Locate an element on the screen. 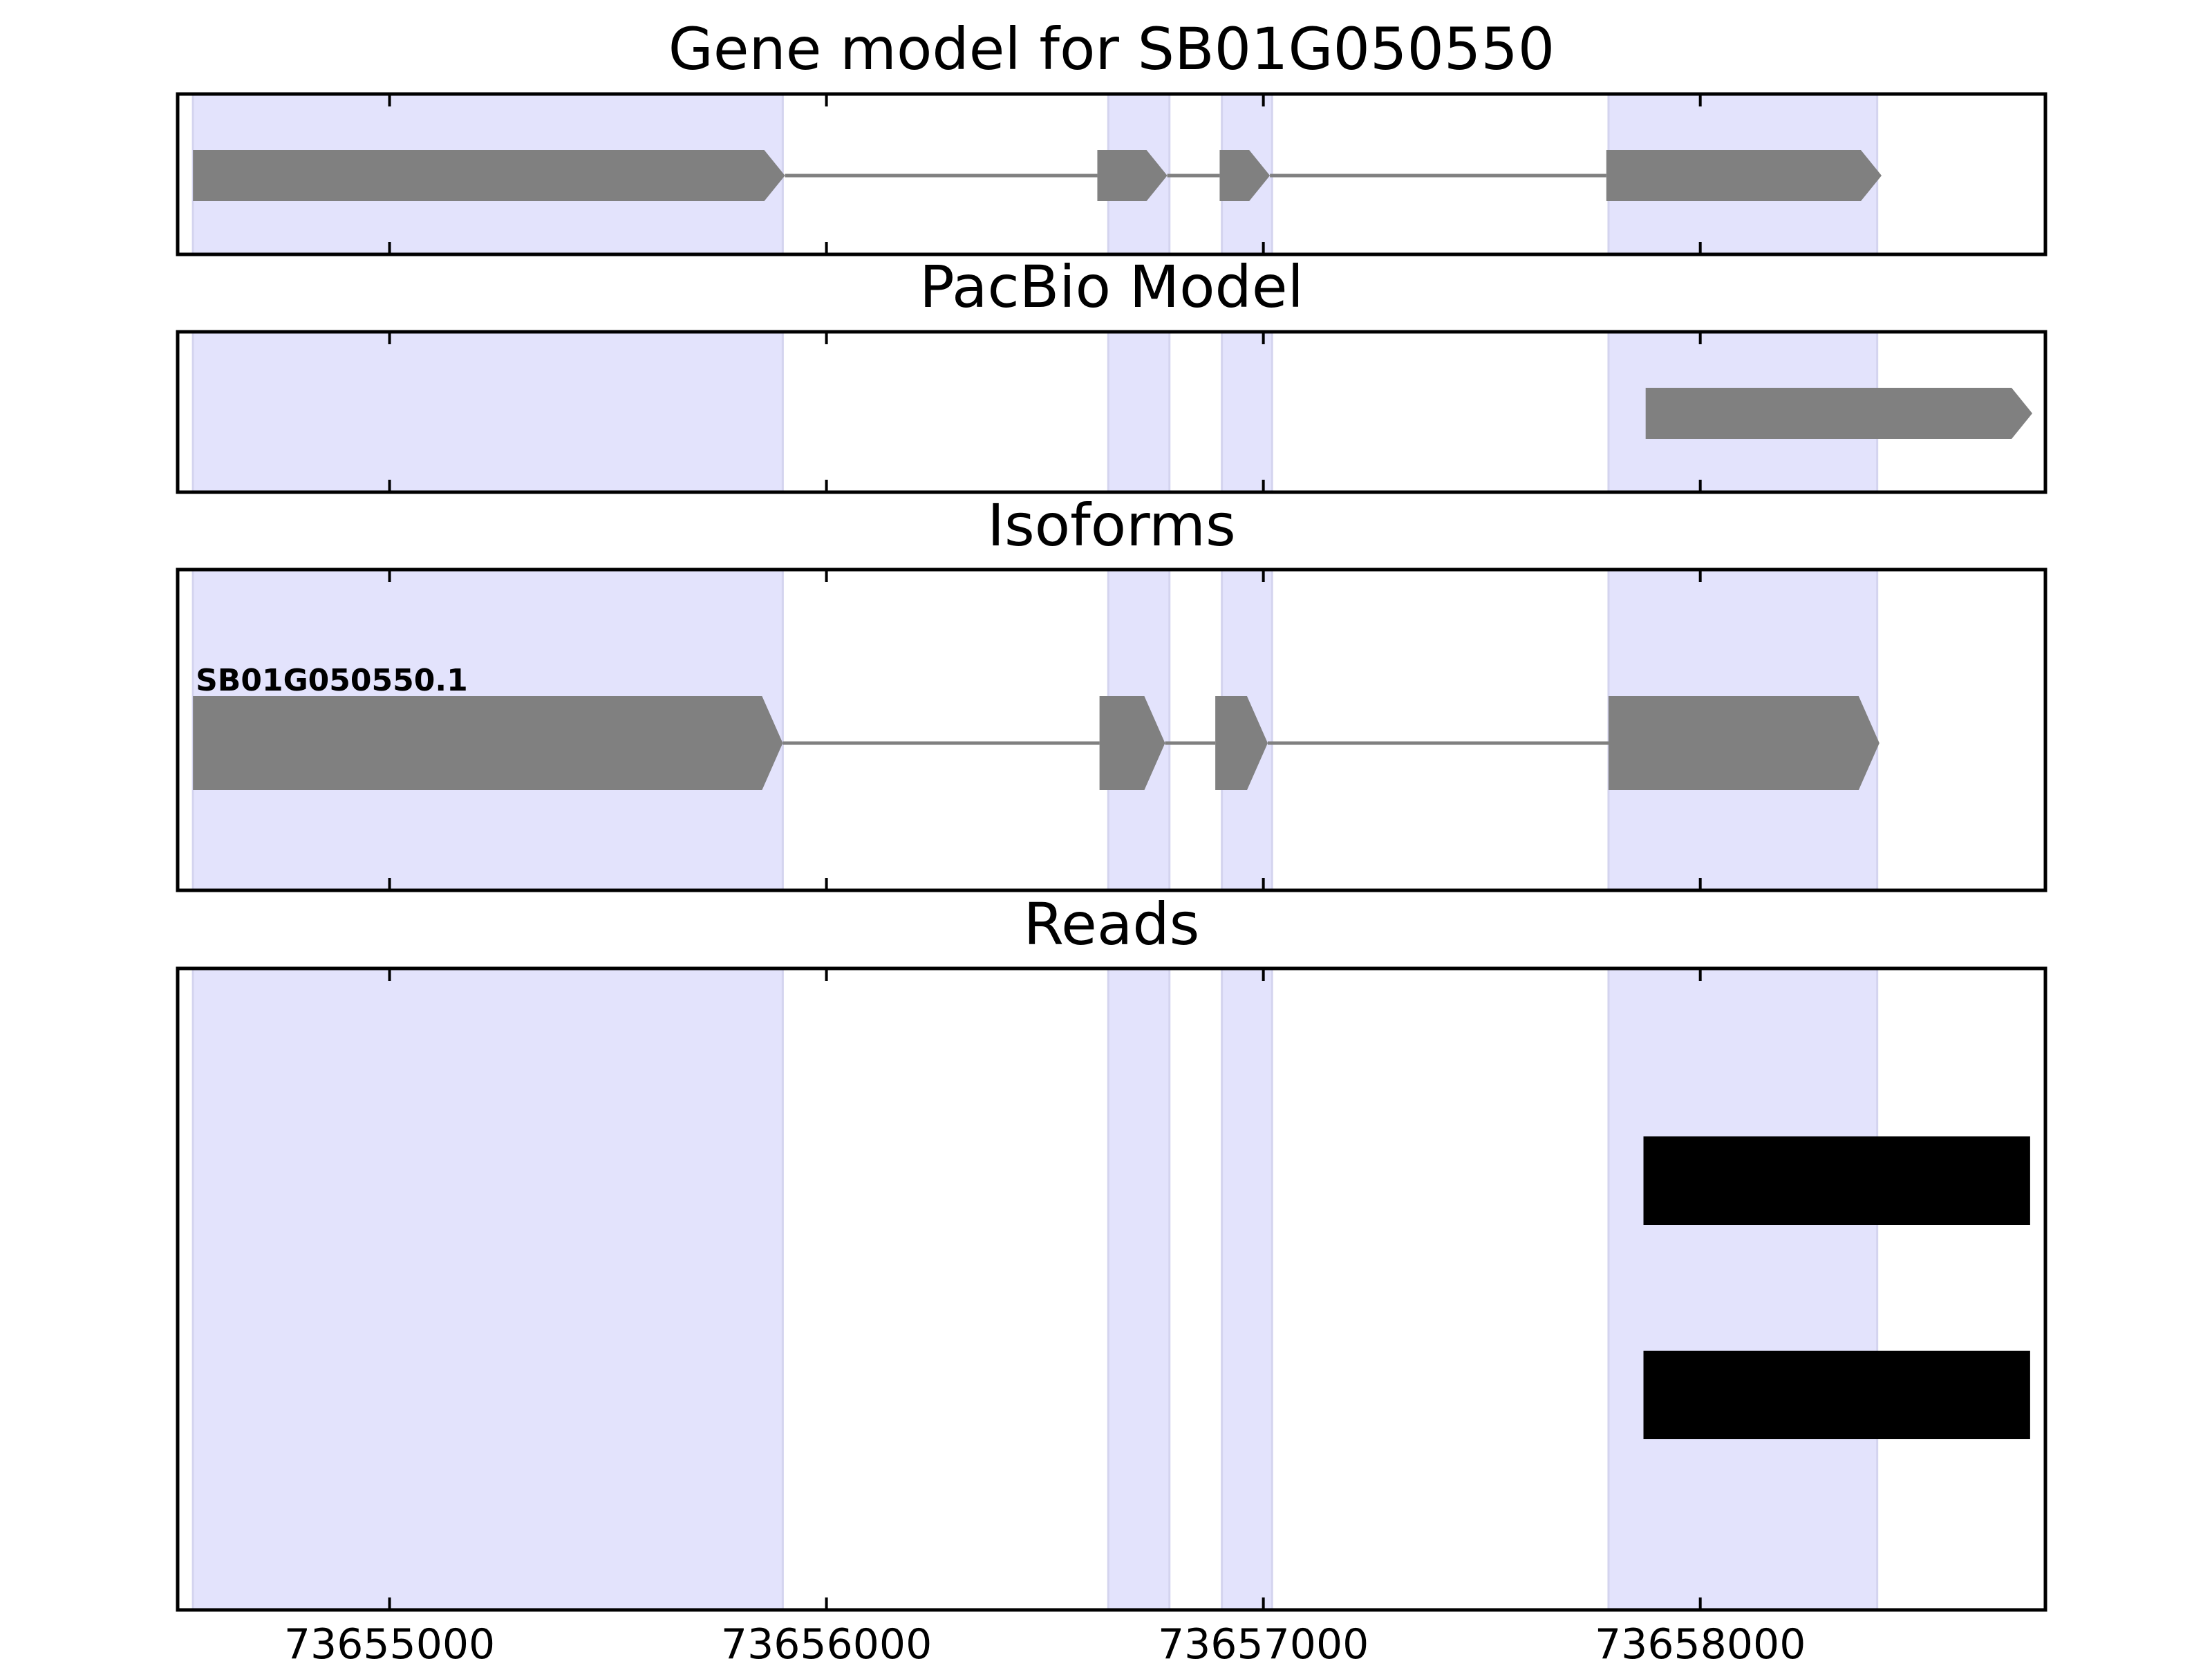  panel-title: Gene model for SB01G050550 is located at coordinates (1111, 49).